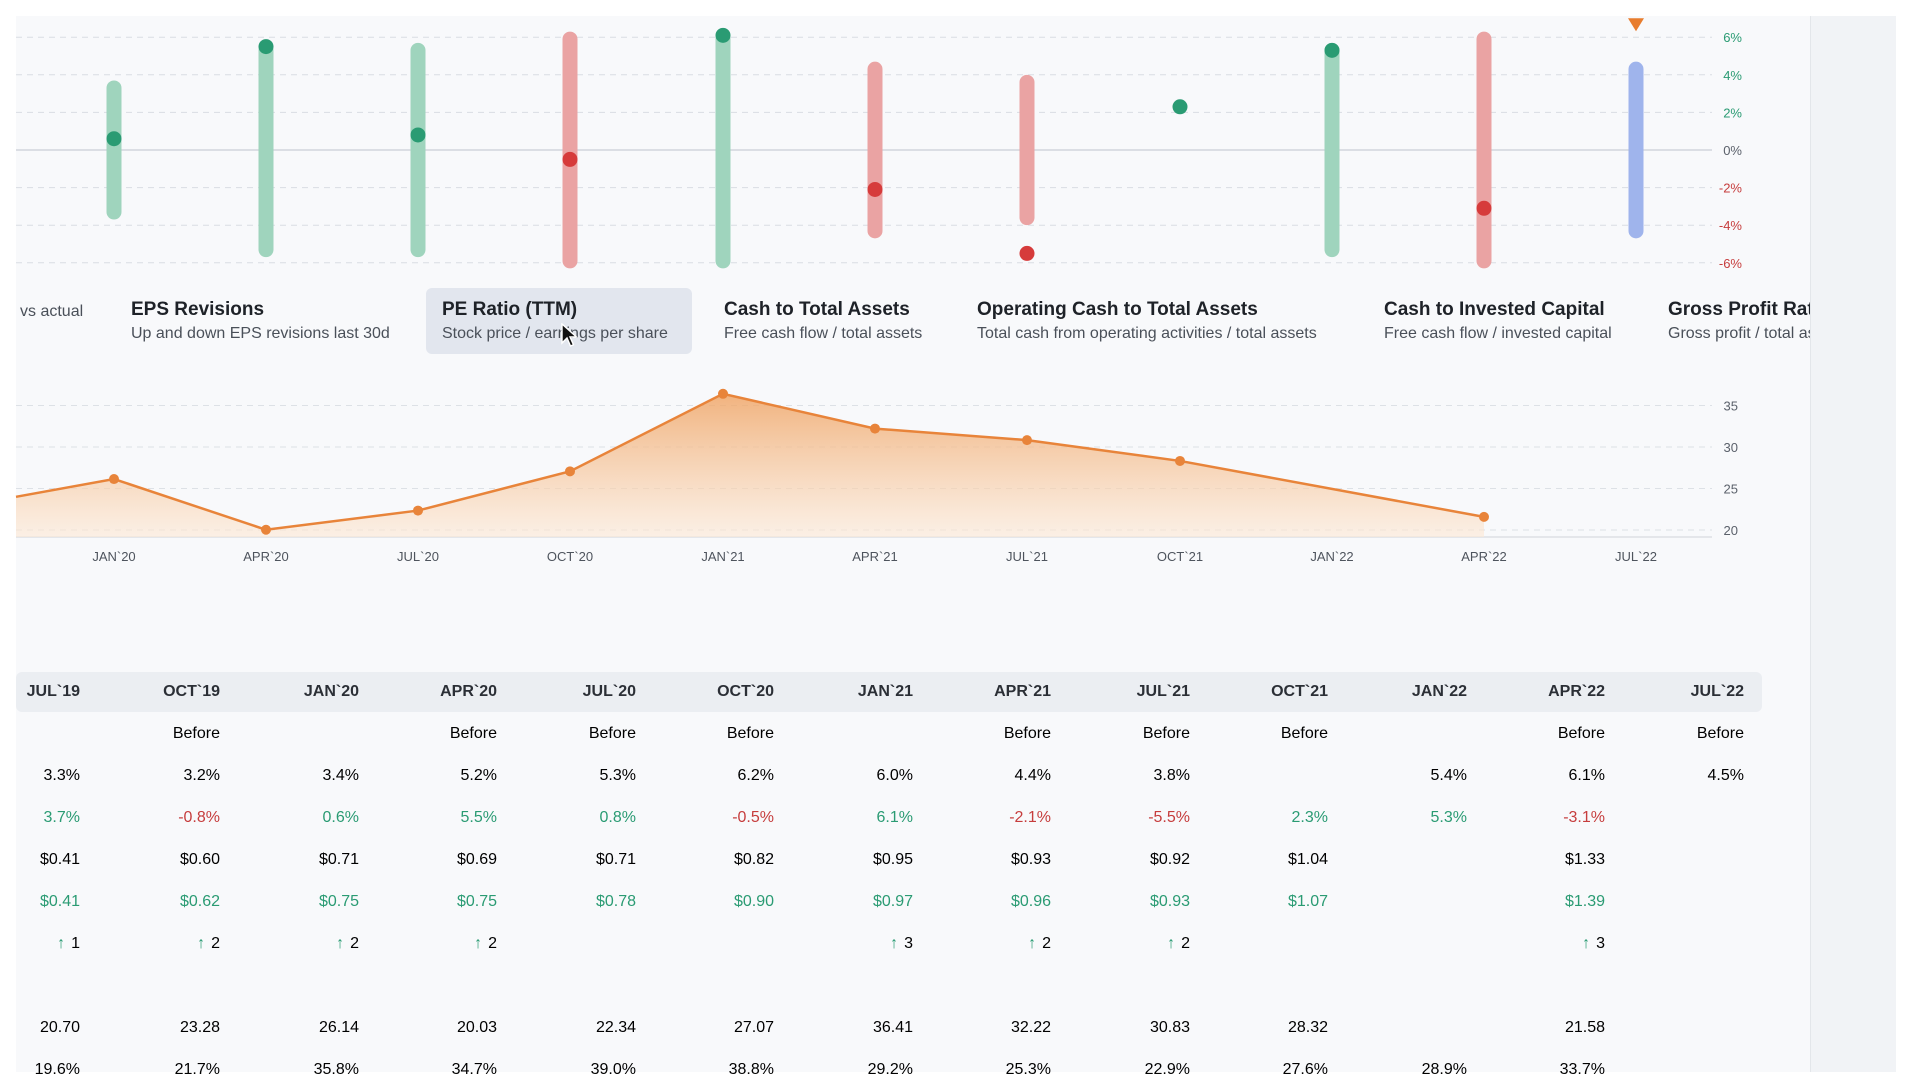 The height and width of the screenshot is (1088, 1908). I want to click on table-cell: $1.07, so click(1307, 901).